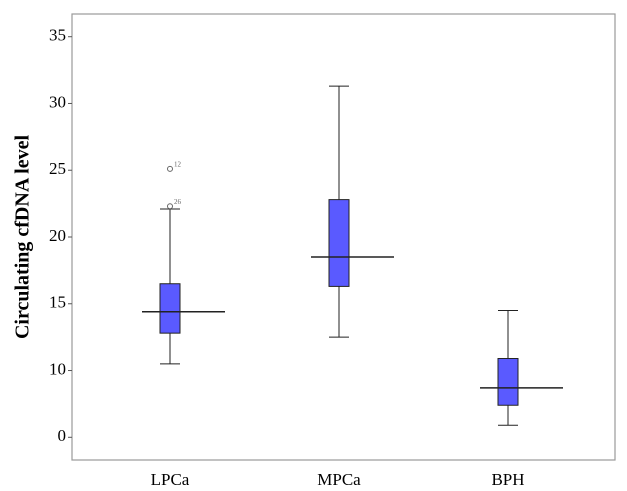 The height and width of the screenshot is (491, 627). I want to click on outlier-label: 12, so click(178, 165).